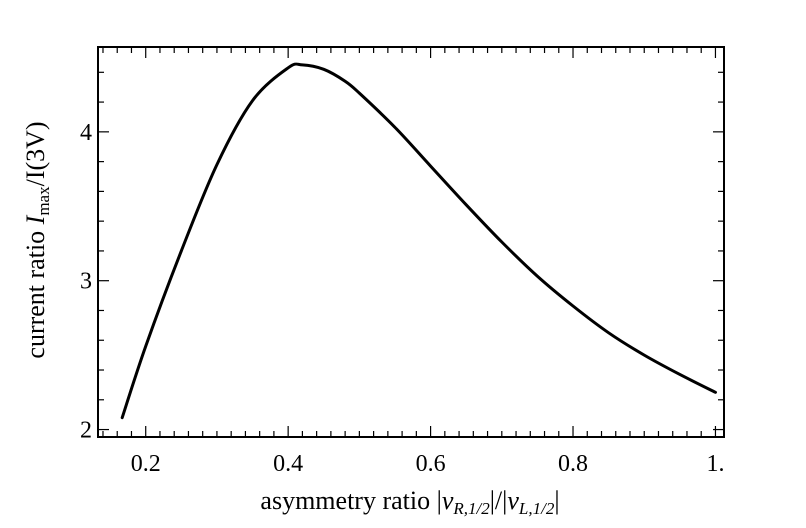  I want to click on y-tick-label: 3, so click(86, 282).